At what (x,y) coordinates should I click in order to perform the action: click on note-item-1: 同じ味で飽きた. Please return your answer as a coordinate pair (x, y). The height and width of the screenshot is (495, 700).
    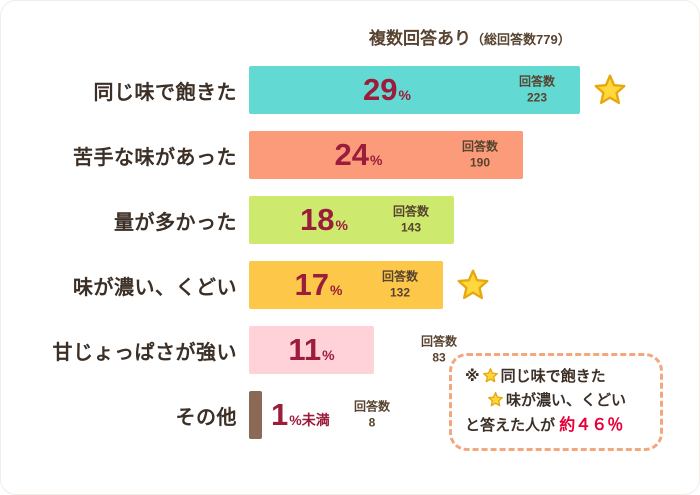
    Looking at the image, I should click on (553, 376).